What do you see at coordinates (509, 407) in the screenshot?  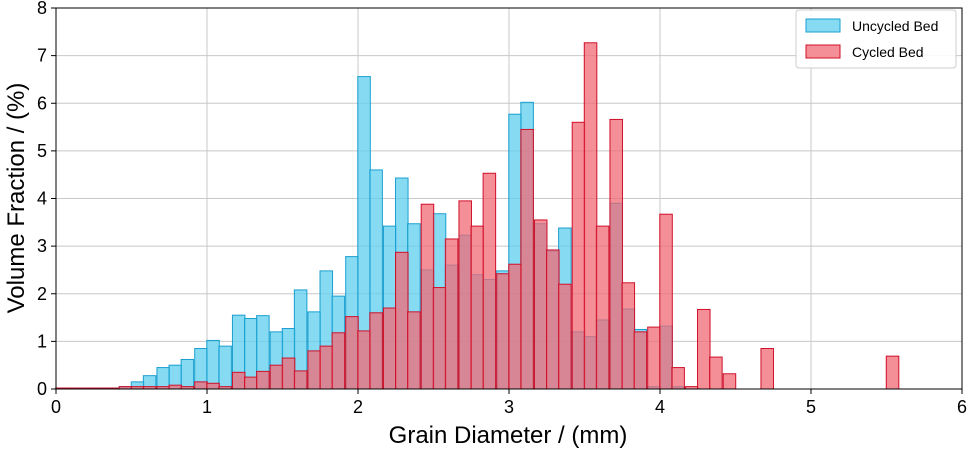 I see `x-tick-label: 3` at bounding box center [509, 407].